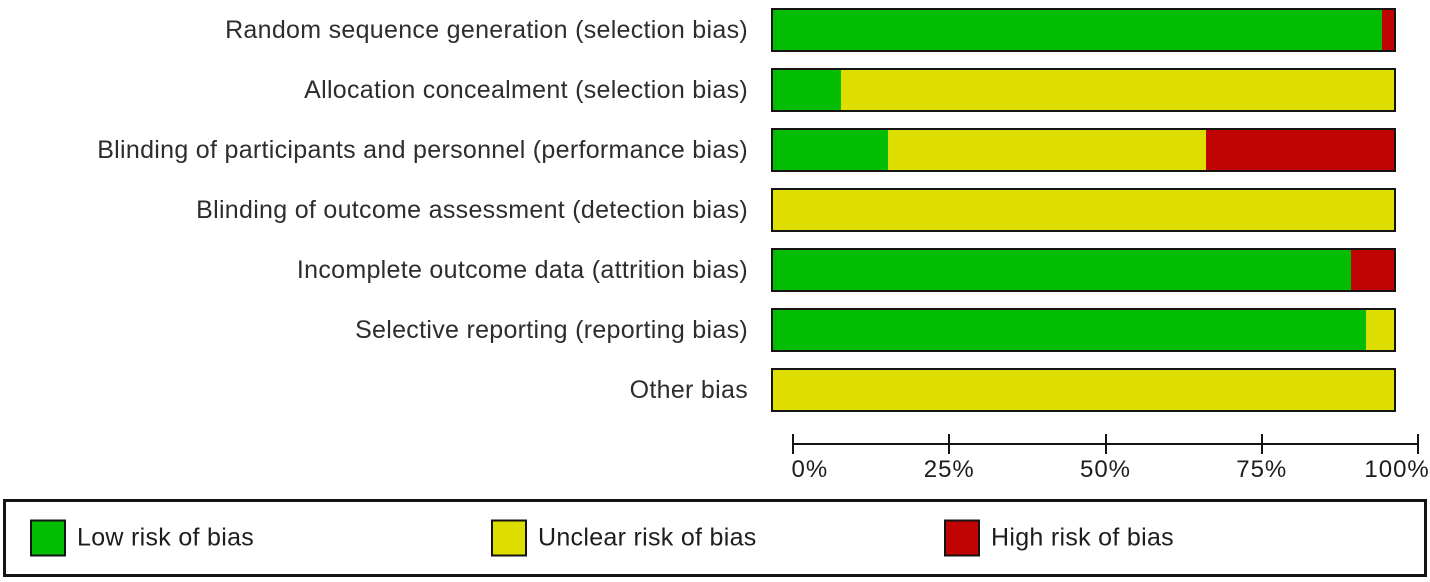 The height and width of the screenshot is (582, 1430). What do you see at coordinates (1397, 469) in the screenshot?
I see `x-axis-tick-label: 100%` at bounding box center [1397, 469].